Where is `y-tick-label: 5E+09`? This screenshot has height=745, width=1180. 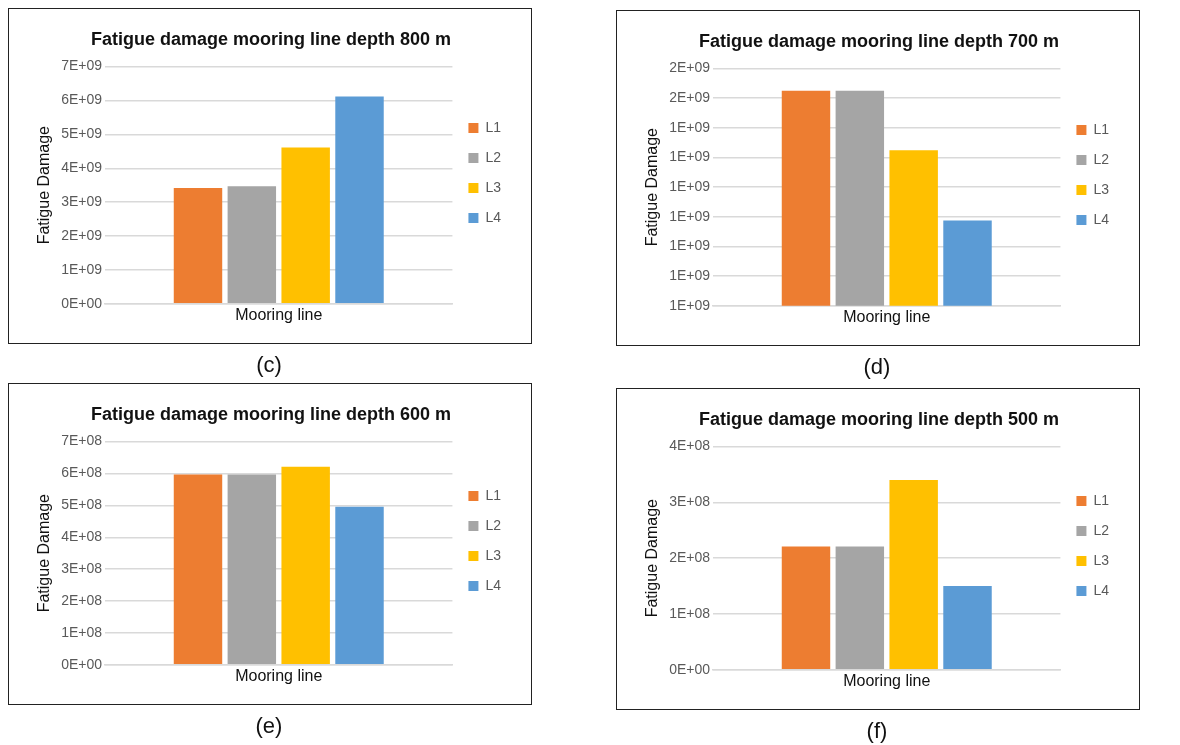 y-tick-label: 5E+09 is located at coordinates (82, 133).